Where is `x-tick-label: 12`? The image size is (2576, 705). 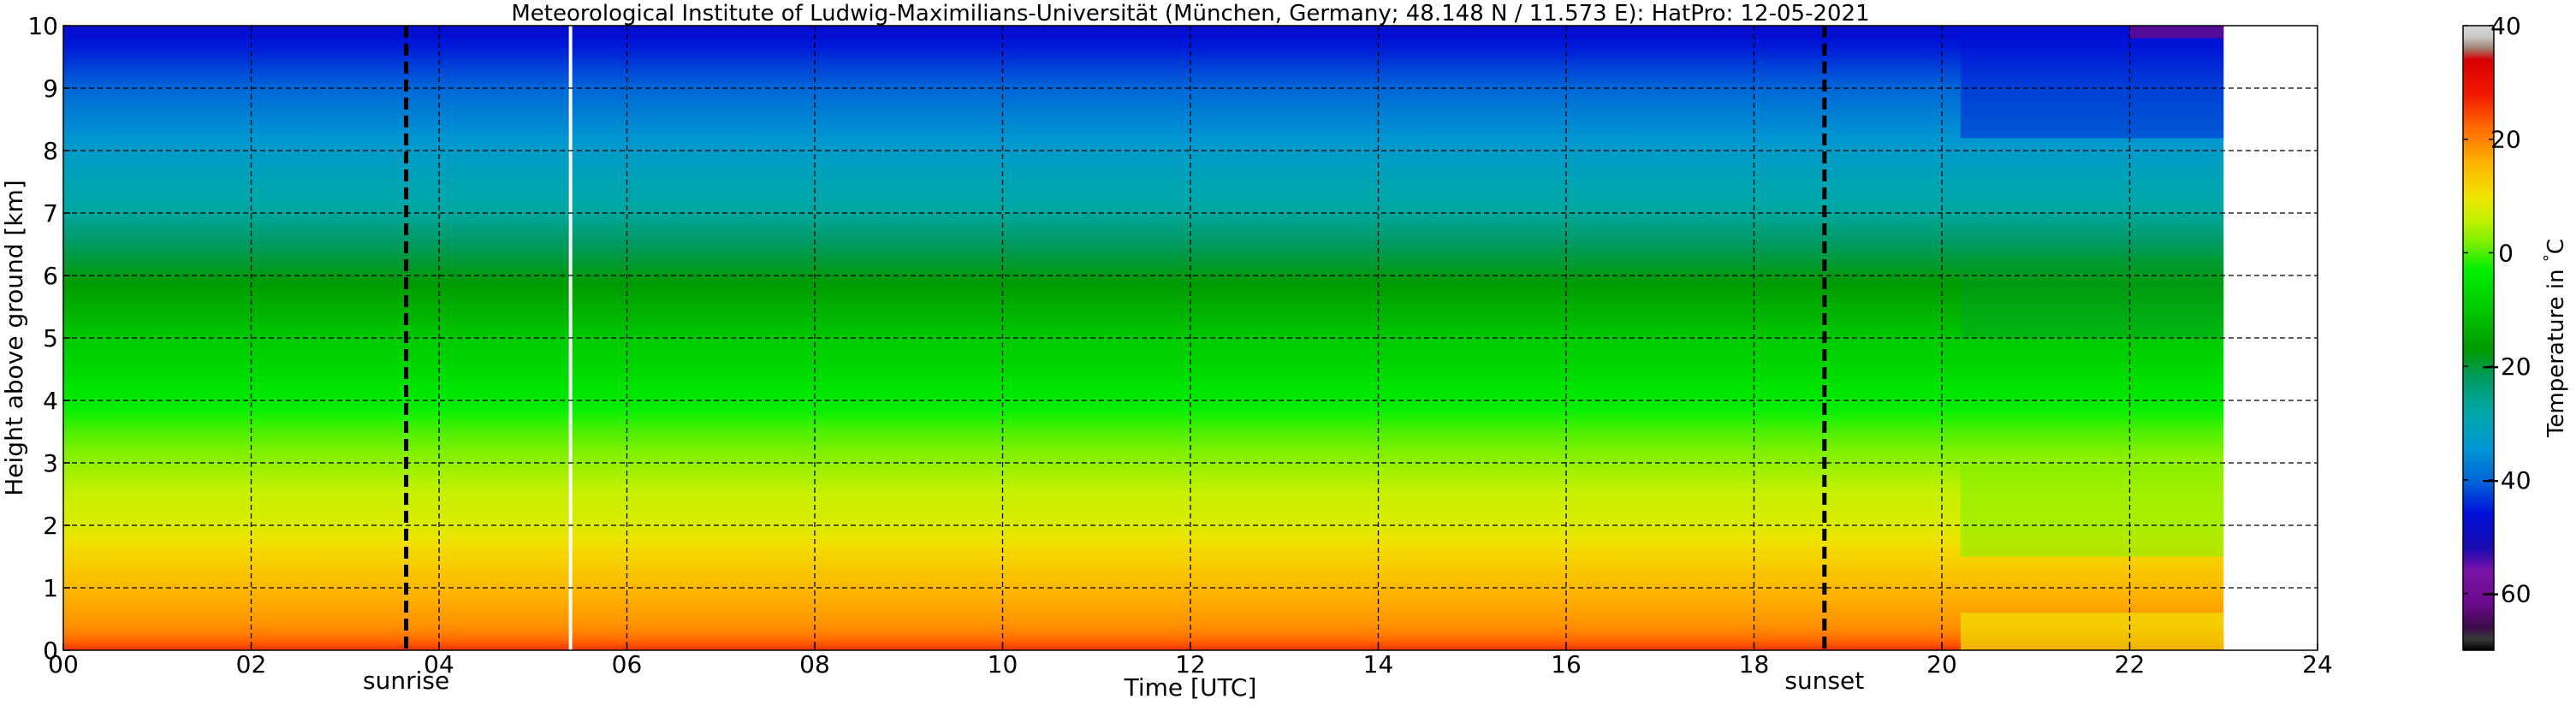 x-tick-label: 12 is located at coordinates (1190, 664).